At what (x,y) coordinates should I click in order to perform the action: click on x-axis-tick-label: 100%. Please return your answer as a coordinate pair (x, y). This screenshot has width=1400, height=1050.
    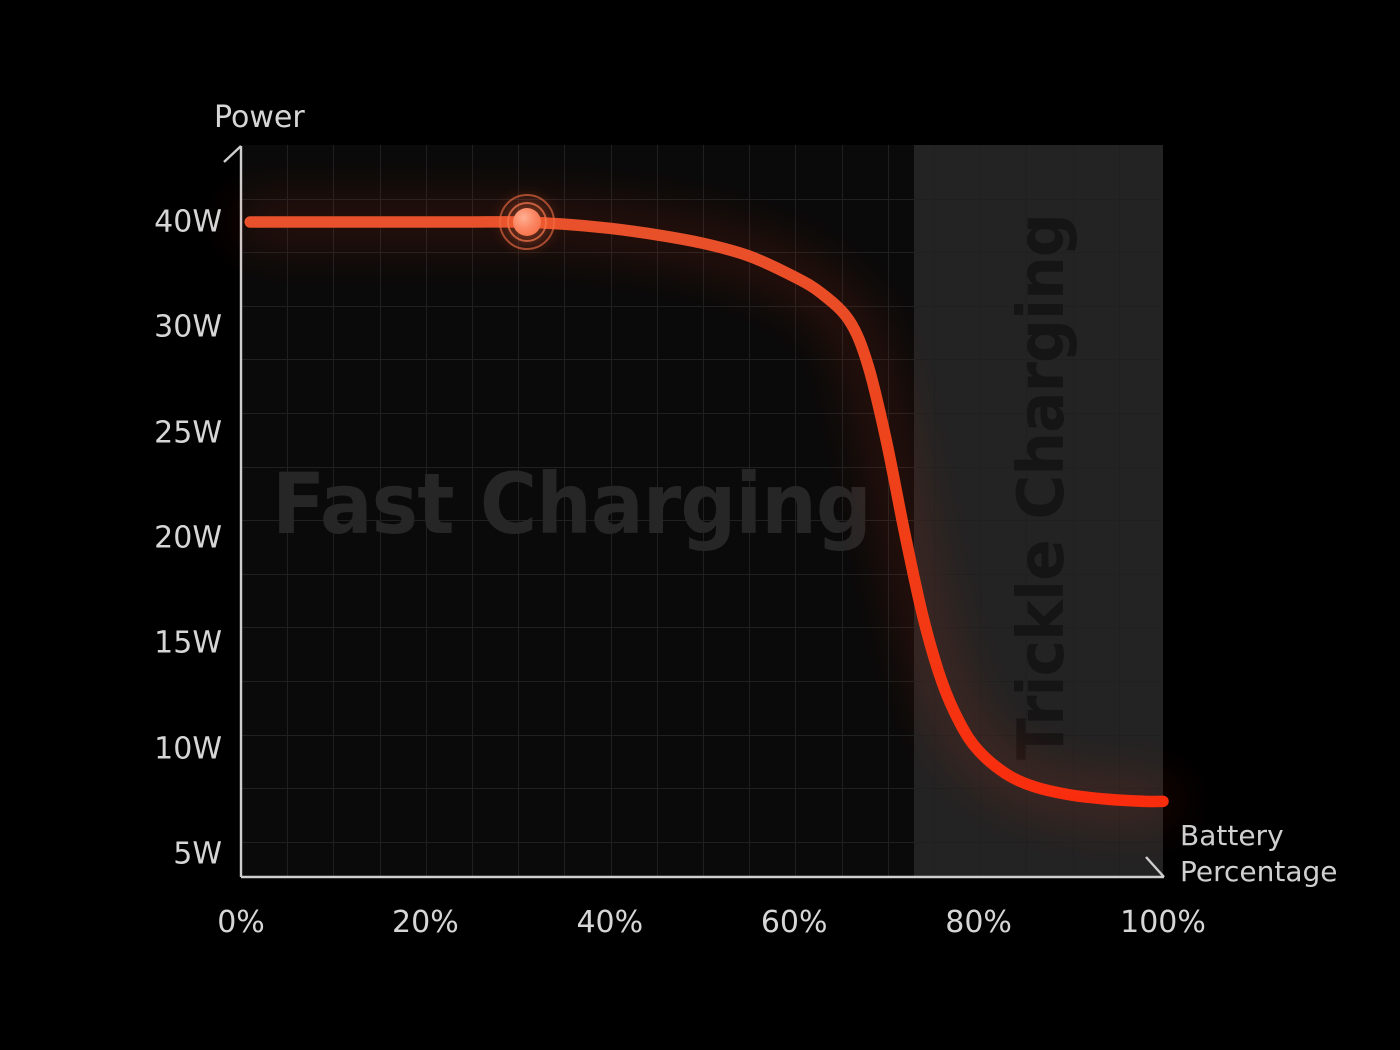
    Looking at the image, I should click on (1163, 922).